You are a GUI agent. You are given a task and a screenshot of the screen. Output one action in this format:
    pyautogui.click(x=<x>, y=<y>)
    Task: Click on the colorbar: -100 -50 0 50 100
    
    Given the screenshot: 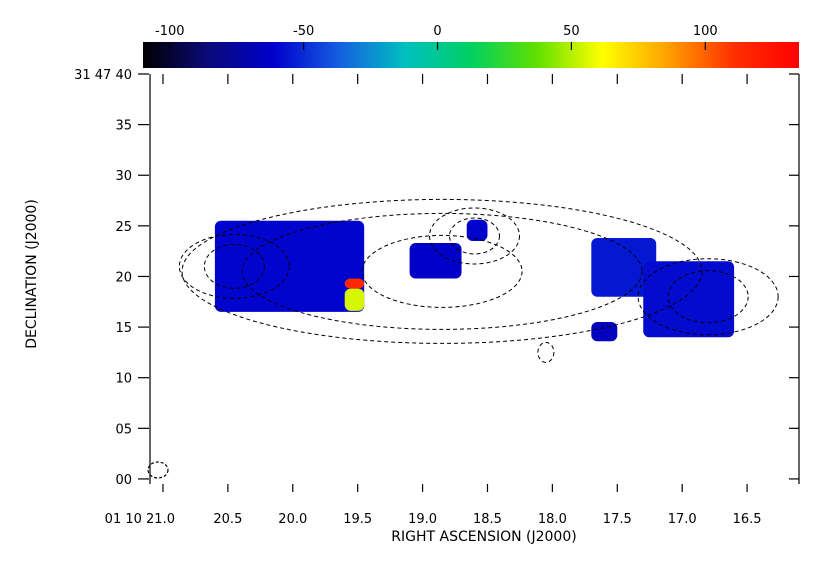 What is the action you would take?
    pyautogui.click(x=471, y=46)
    